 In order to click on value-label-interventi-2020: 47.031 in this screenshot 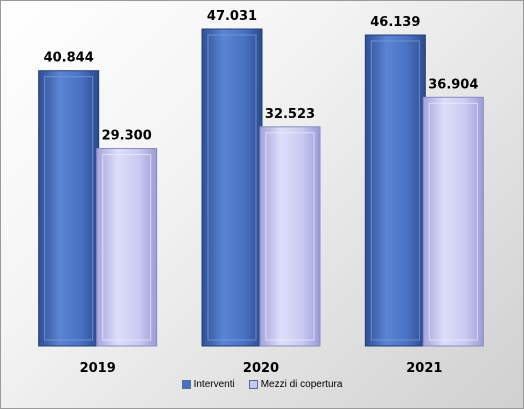, I will do `click(232, 16)`.